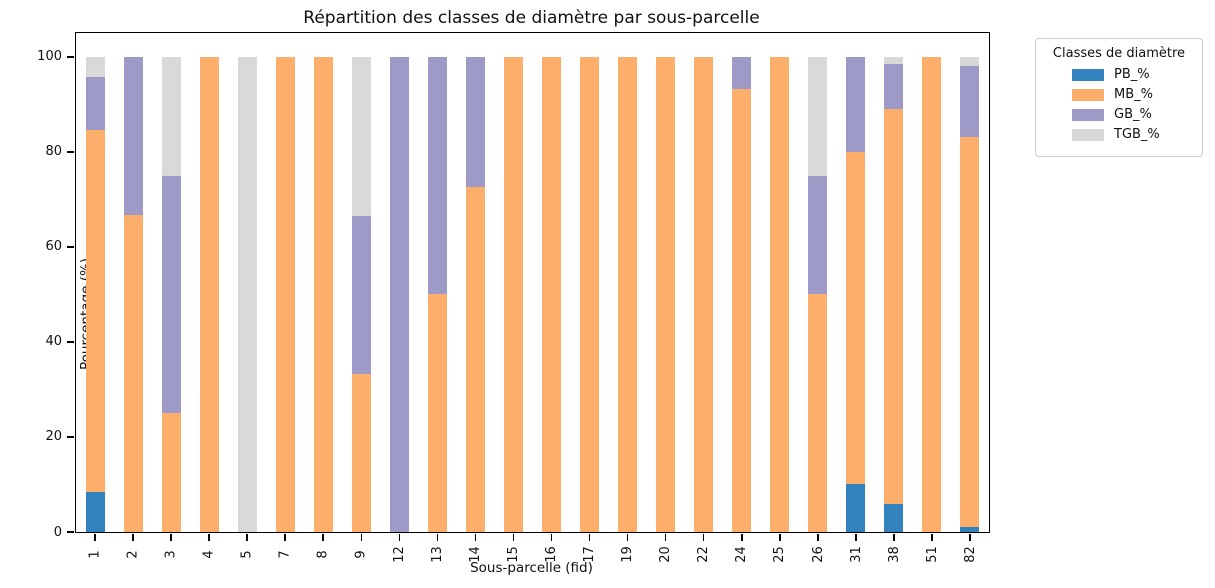  Describe the element at coordinates (1088, 74) in the screenshot. I see `legend-swatch-PB_%` at that location.